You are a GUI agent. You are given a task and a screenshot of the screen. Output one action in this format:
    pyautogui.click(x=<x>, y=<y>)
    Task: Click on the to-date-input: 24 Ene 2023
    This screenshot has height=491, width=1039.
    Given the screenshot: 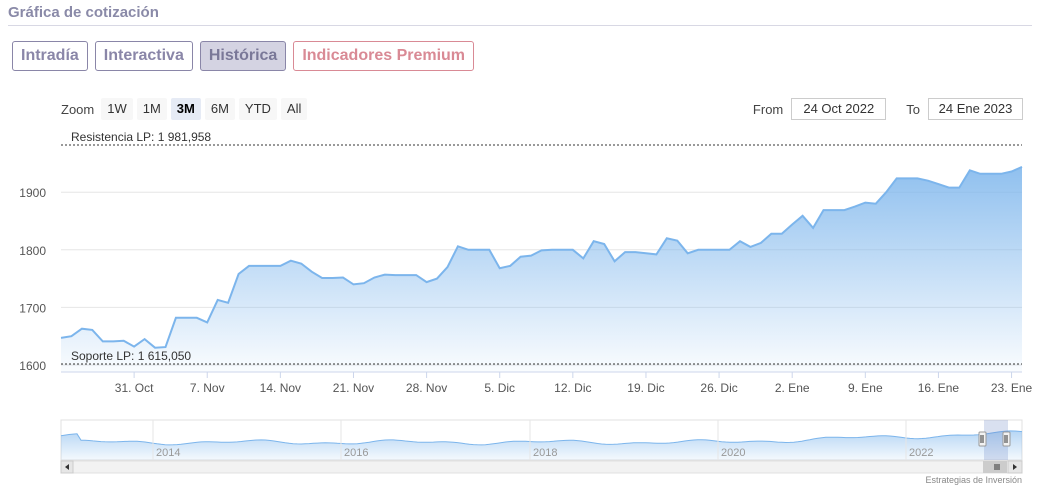 What is the action you would take?
    pyautogui.click(x=975, y=109)
    